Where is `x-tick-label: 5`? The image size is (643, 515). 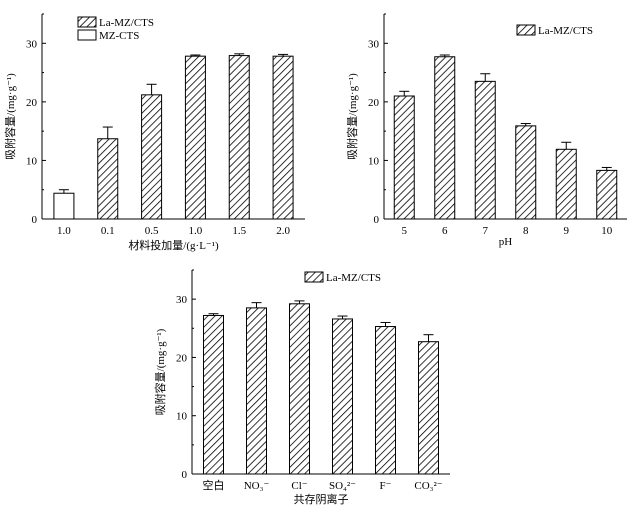 x-tick-label: 5 is located at coordinates (405, 231).